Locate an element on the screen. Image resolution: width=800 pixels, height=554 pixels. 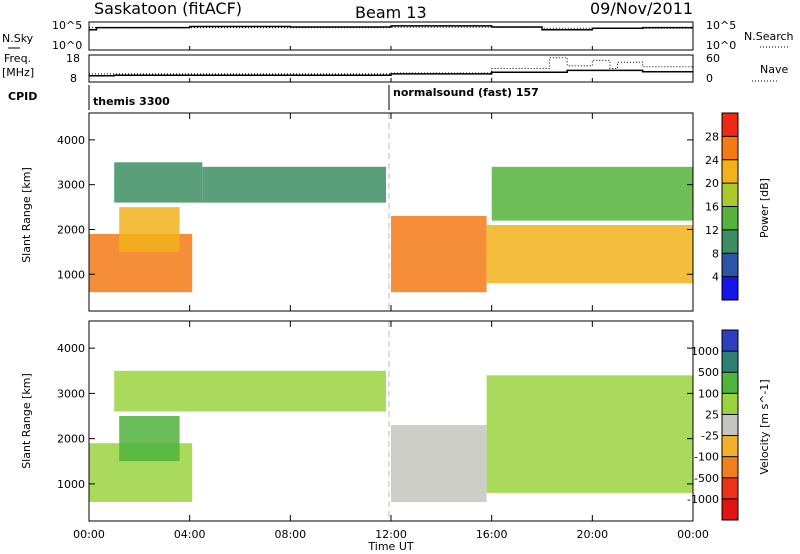
nsky-tick-top: 10^5 is located at coordinates (67, 25).